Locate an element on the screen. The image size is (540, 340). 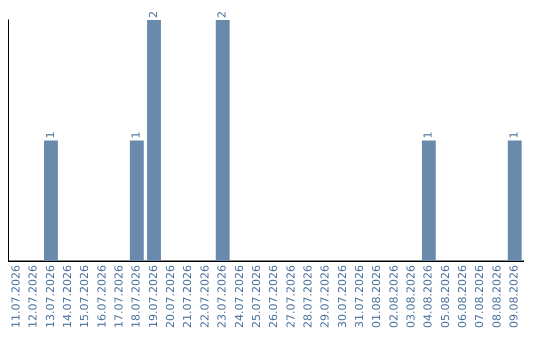
x-tick-label: 04.08.2026 is located at coordinates (428, 296).